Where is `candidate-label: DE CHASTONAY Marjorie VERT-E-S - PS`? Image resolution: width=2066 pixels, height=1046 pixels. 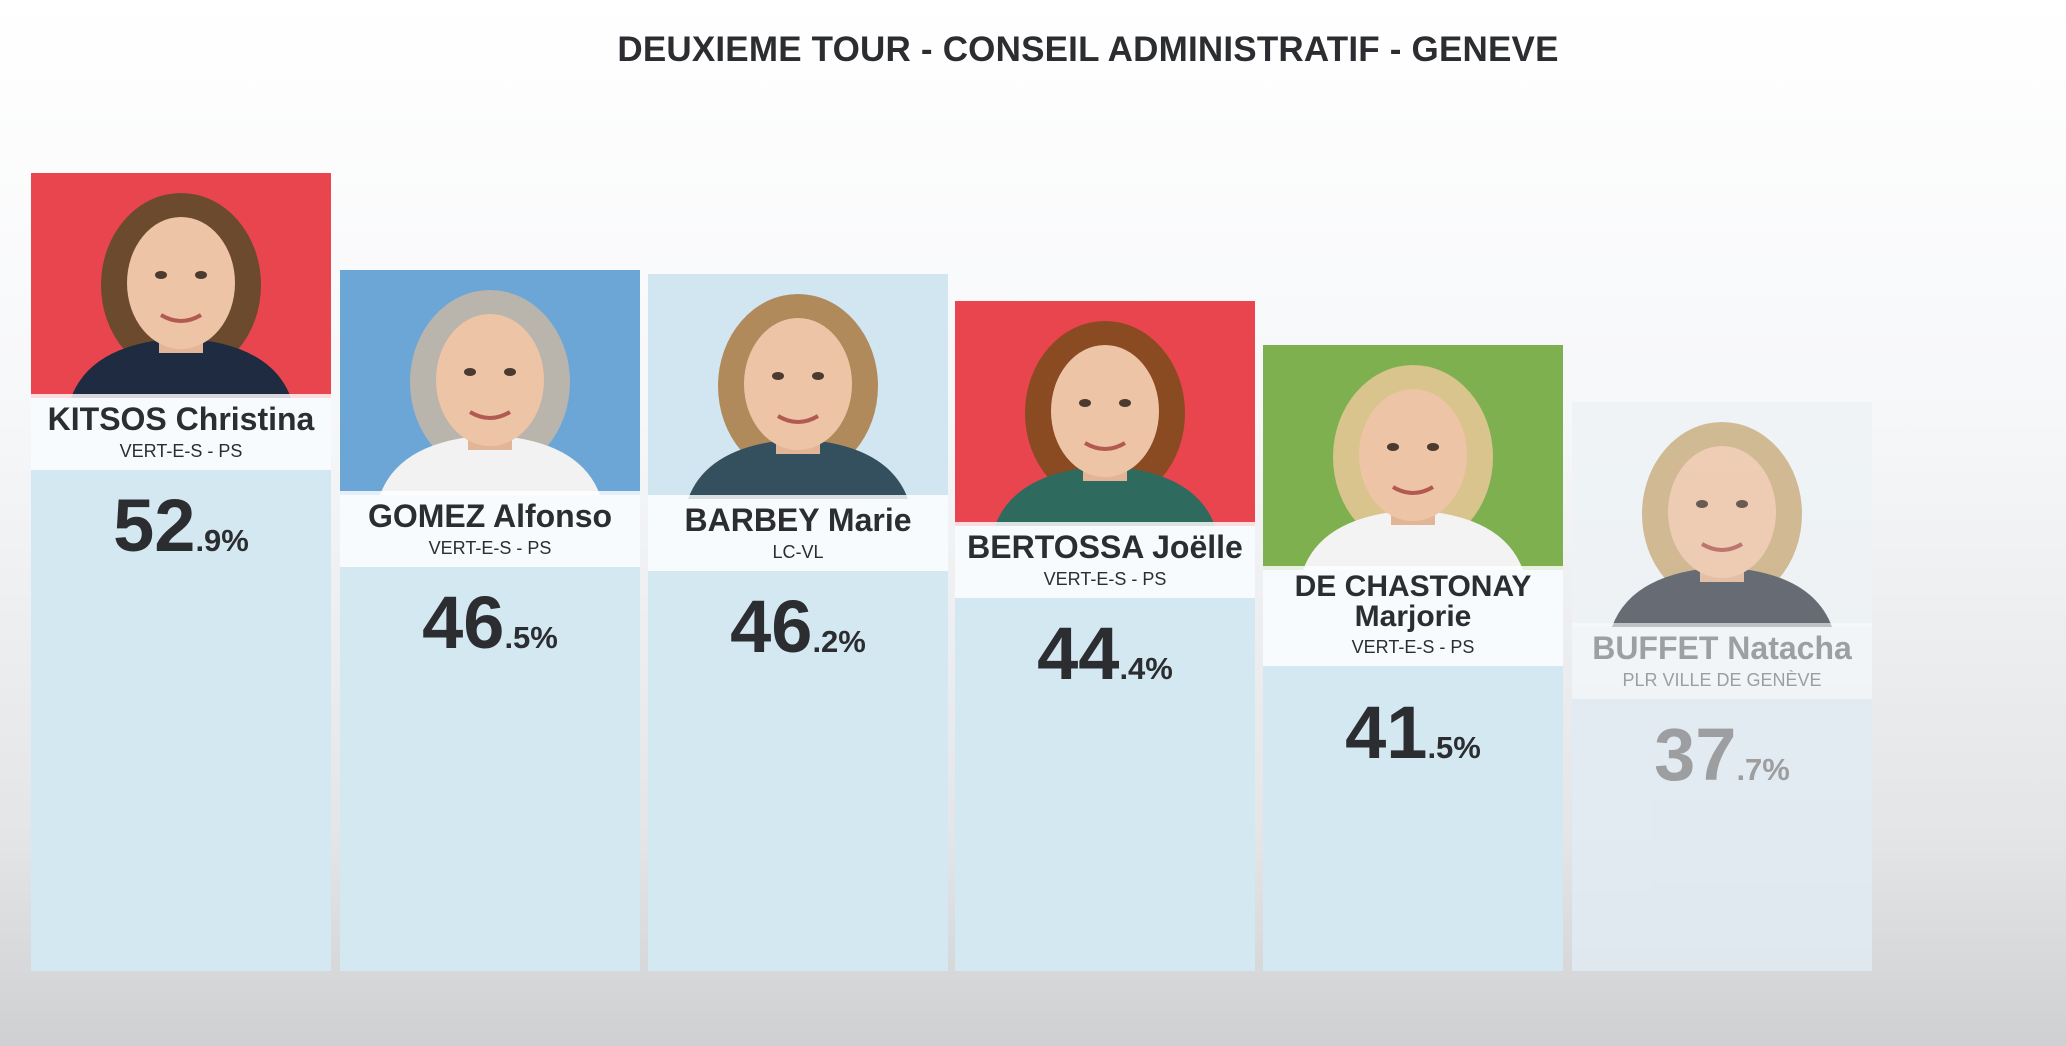 candidate-label: DE CHASTONAY Marjorie VERT-E-S - PS is located at coordinates (1413, 616).